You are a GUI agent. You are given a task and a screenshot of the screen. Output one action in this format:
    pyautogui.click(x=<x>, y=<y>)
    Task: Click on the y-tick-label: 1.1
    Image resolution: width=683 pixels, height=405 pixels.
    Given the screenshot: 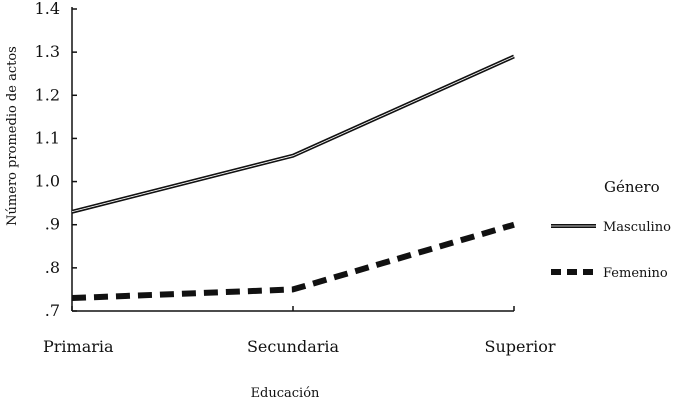 What is the action you would take?
    pyautogui.click(x=47, y=137)
    